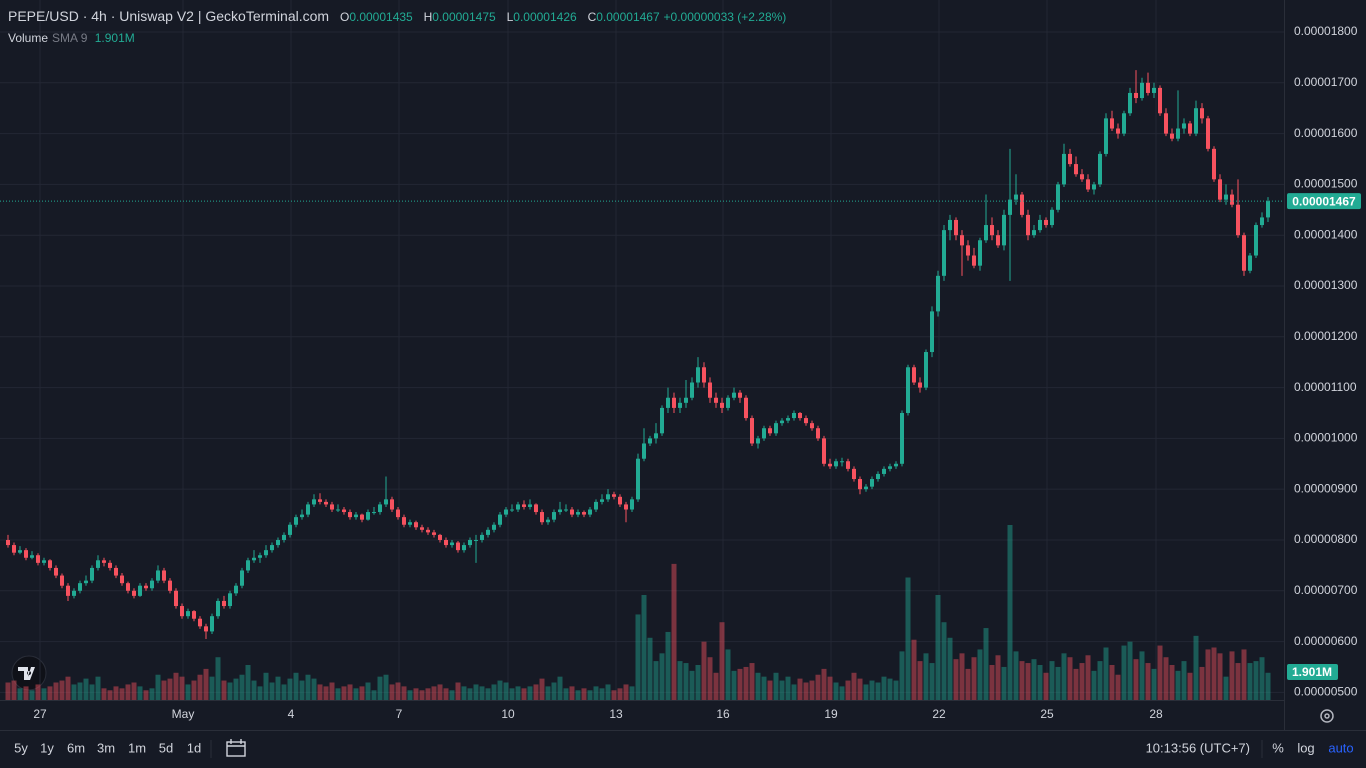  What do you see at coordinates (592, 17) in the screenshot?
I see `ohlc-key: C` at bounding box center [592, 17].